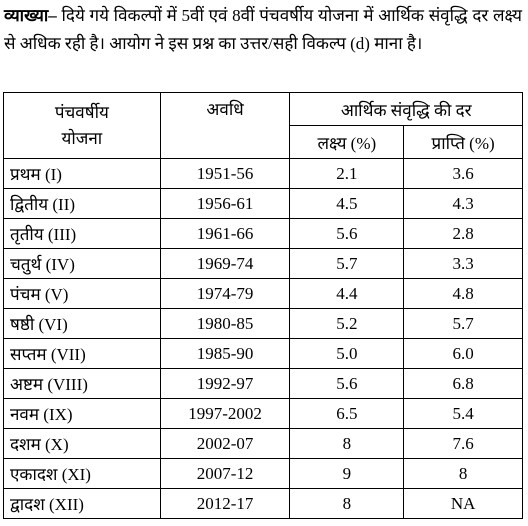 Image resolution: width=528 pixels, height=526 pixels. I want to click on table-cell: 7.6, so click(463, 443).